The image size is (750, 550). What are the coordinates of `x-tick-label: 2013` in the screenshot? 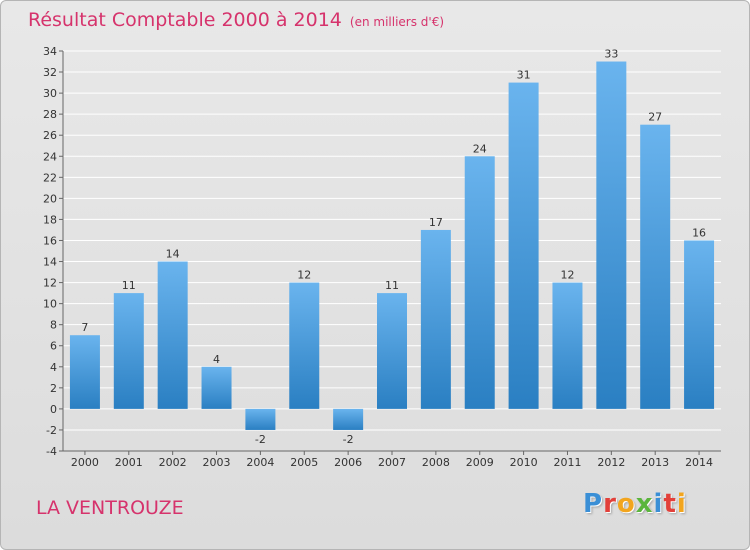 It's located at (655, 462).